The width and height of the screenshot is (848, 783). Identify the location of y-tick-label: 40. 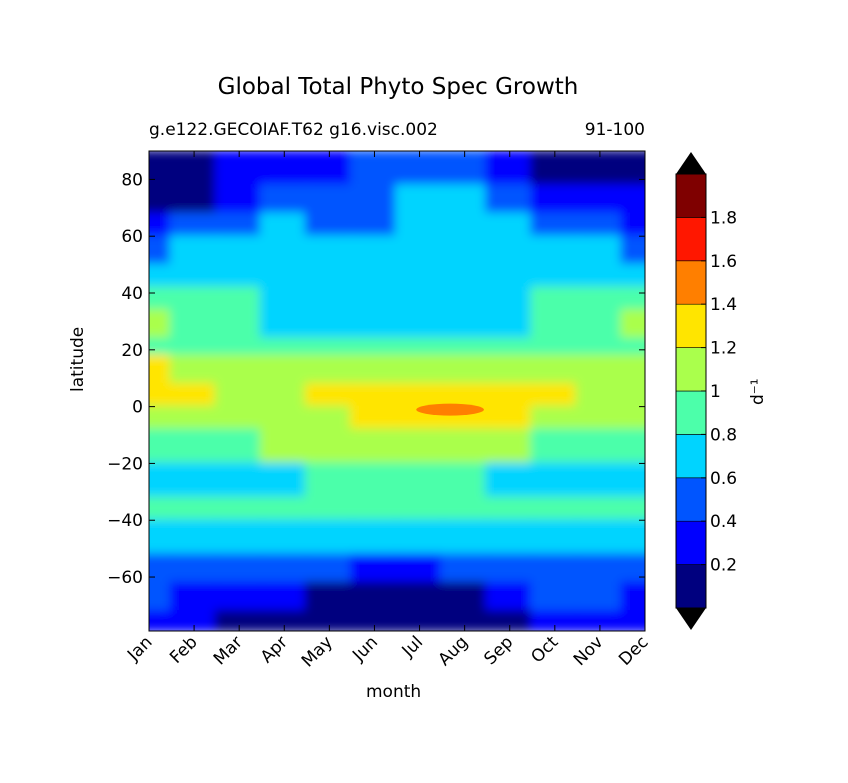
(132, 294).